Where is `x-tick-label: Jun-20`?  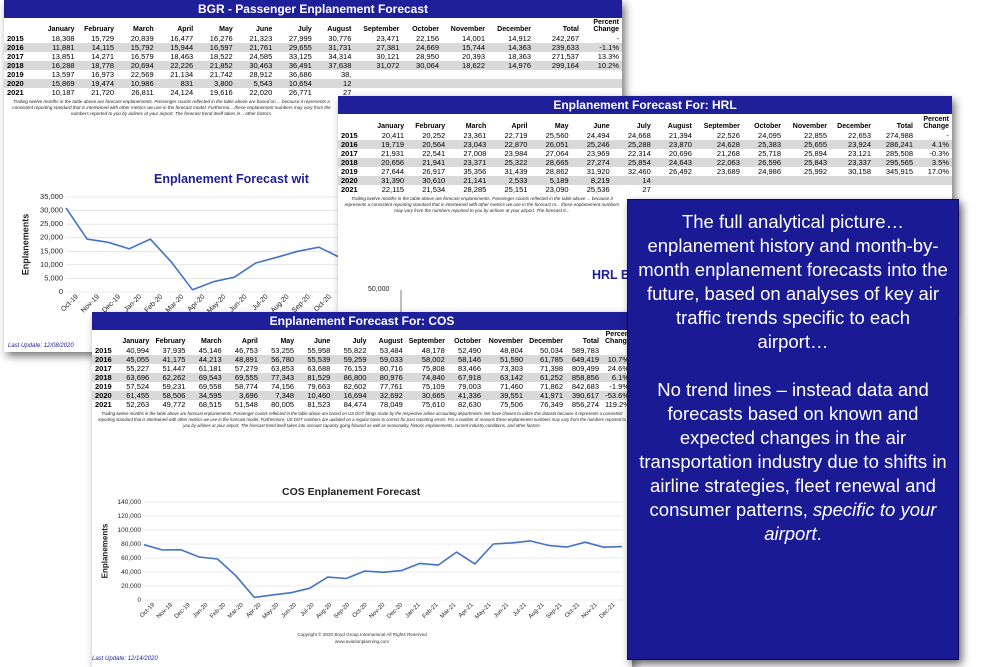 x-tick-label: Jun-20 is located at coordinates (290, 611).